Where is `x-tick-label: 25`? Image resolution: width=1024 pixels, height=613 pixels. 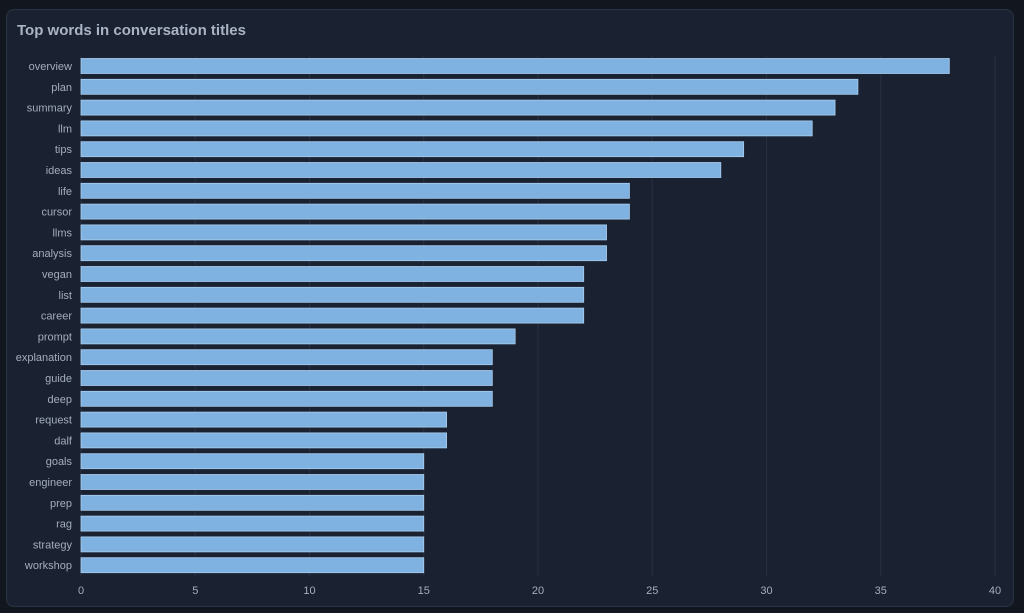 x-tick-label: 25 is located at coordinates (652, 591).